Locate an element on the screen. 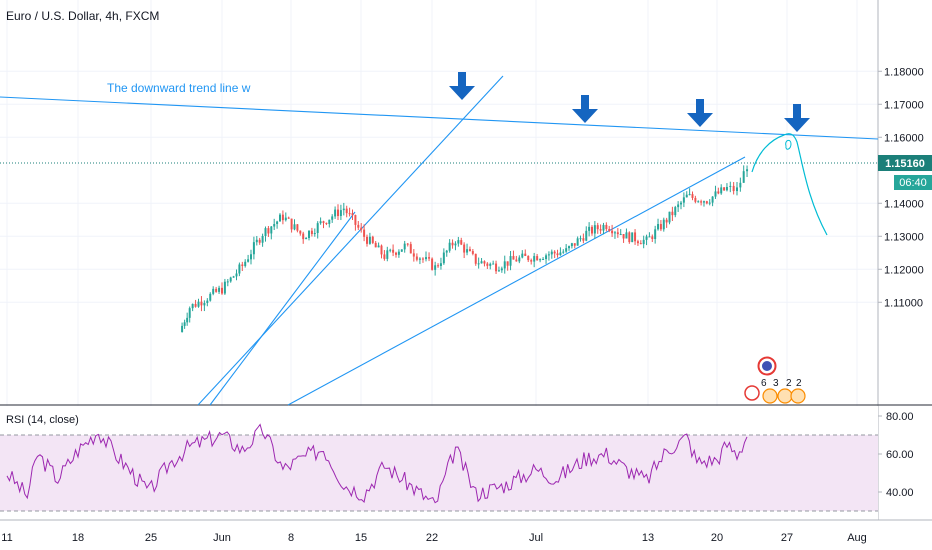 The height and width of the screenshot is (550, 932). price-tick-label: 1.13000 is located at coordinates (904, 237).